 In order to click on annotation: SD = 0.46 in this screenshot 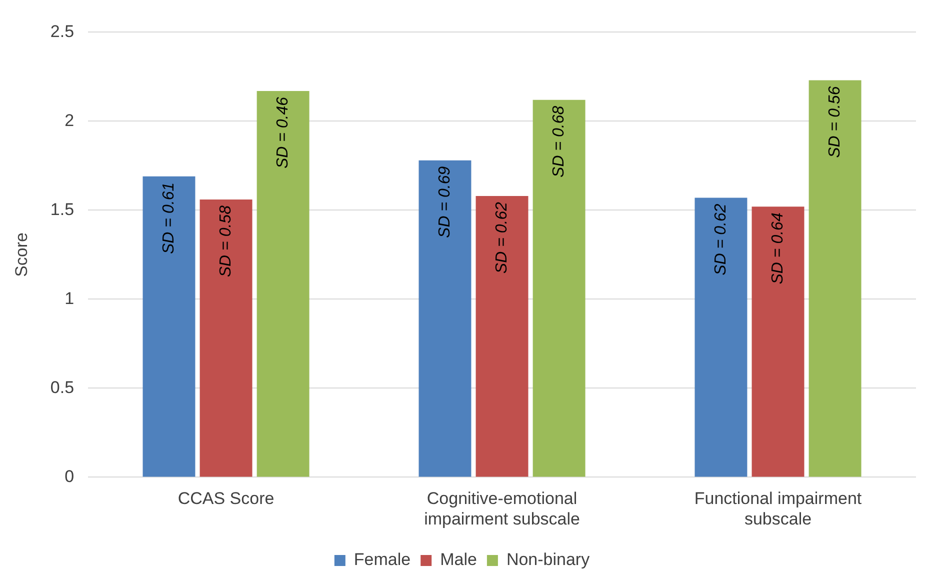, I will do `click(283, 132)`.